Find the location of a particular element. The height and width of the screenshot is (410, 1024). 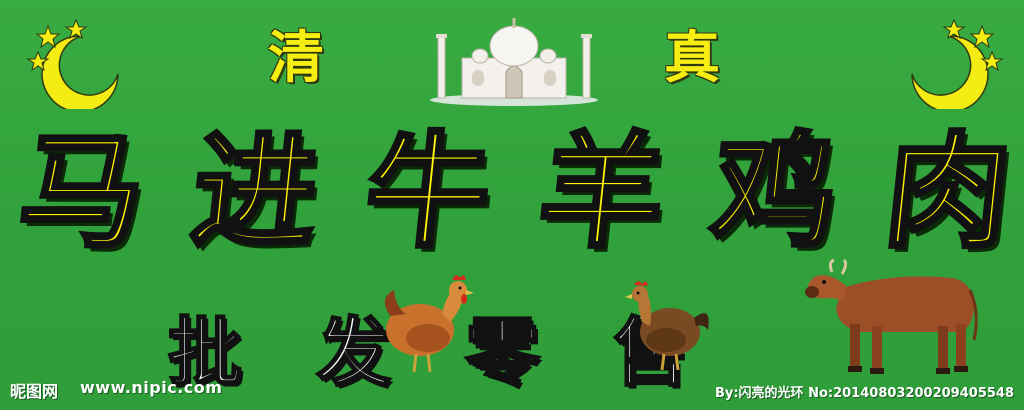

halal-left-character: 清 is located at coordinates (296, 58).